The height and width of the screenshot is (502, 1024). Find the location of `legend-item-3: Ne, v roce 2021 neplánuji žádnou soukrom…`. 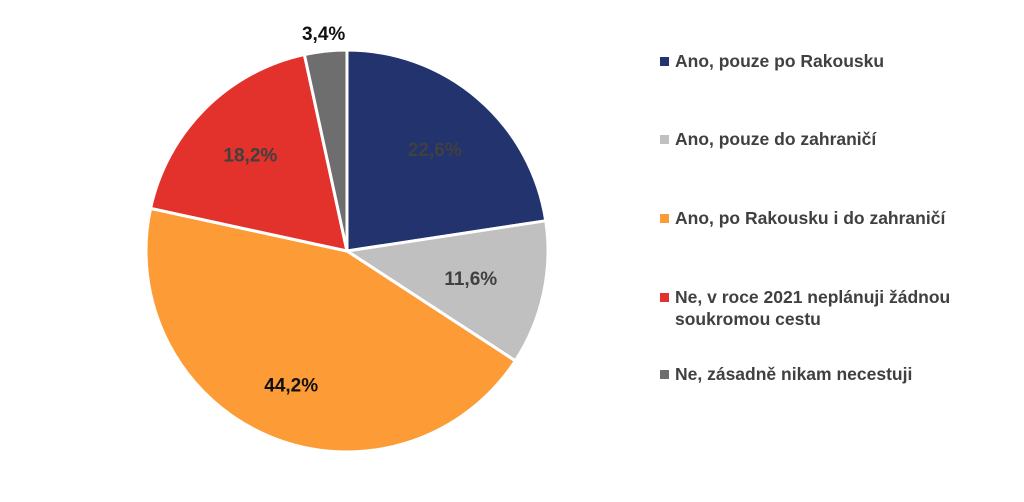

legend-item-3: Ne, v roce 2021 neplánuji žádnou soukrom… is located at coordinates (832, 308).